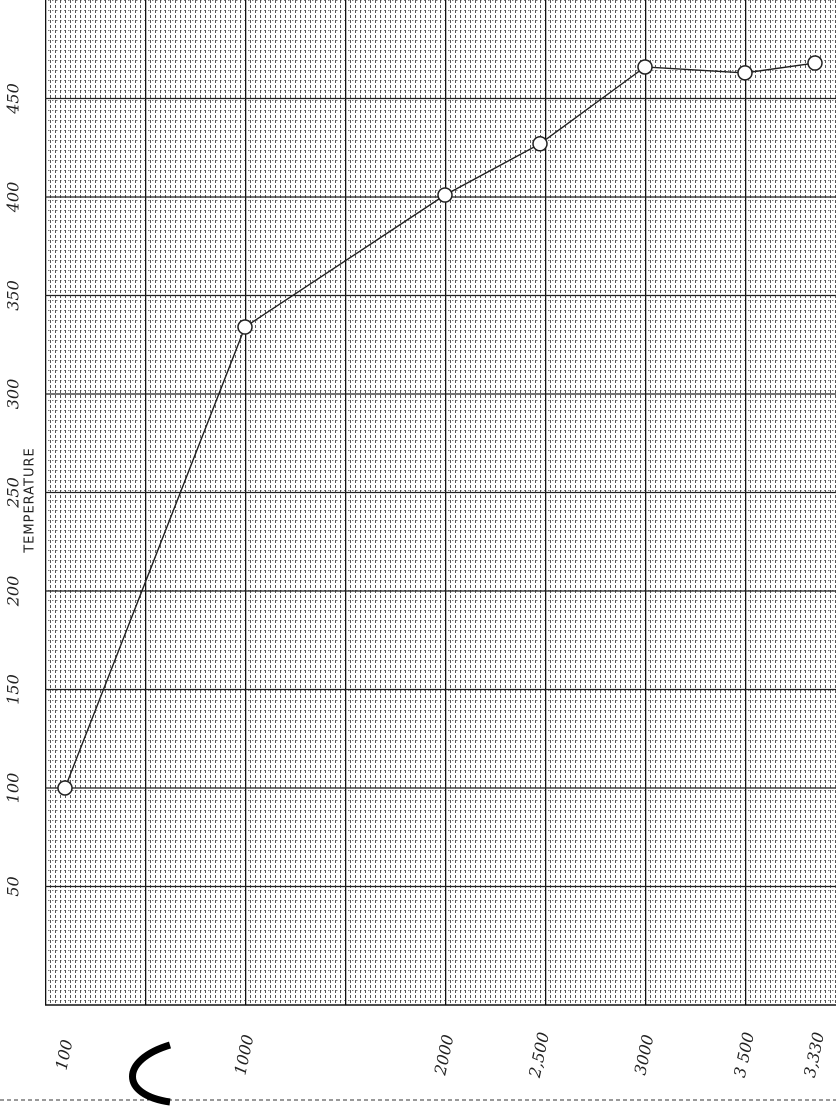  I want to click on y-tick-label: 100, so click(13, 788).